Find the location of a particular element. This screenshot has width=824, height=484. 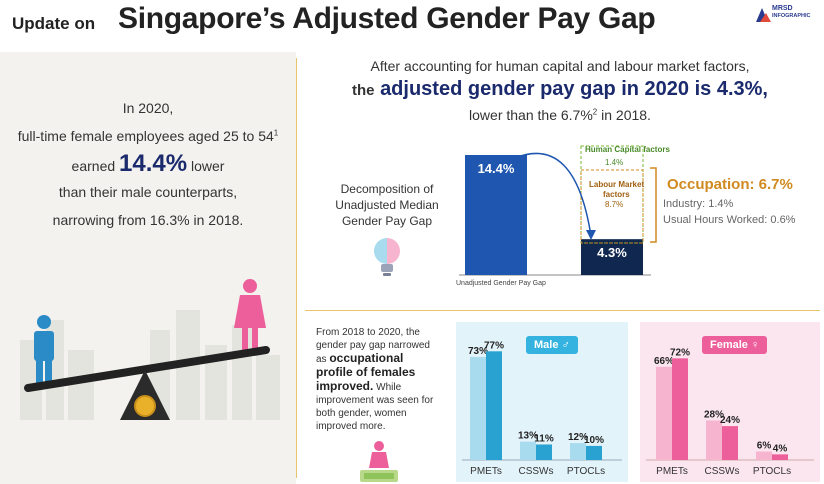

male-badge: Male ♂ is located at coordinates (552, 345).